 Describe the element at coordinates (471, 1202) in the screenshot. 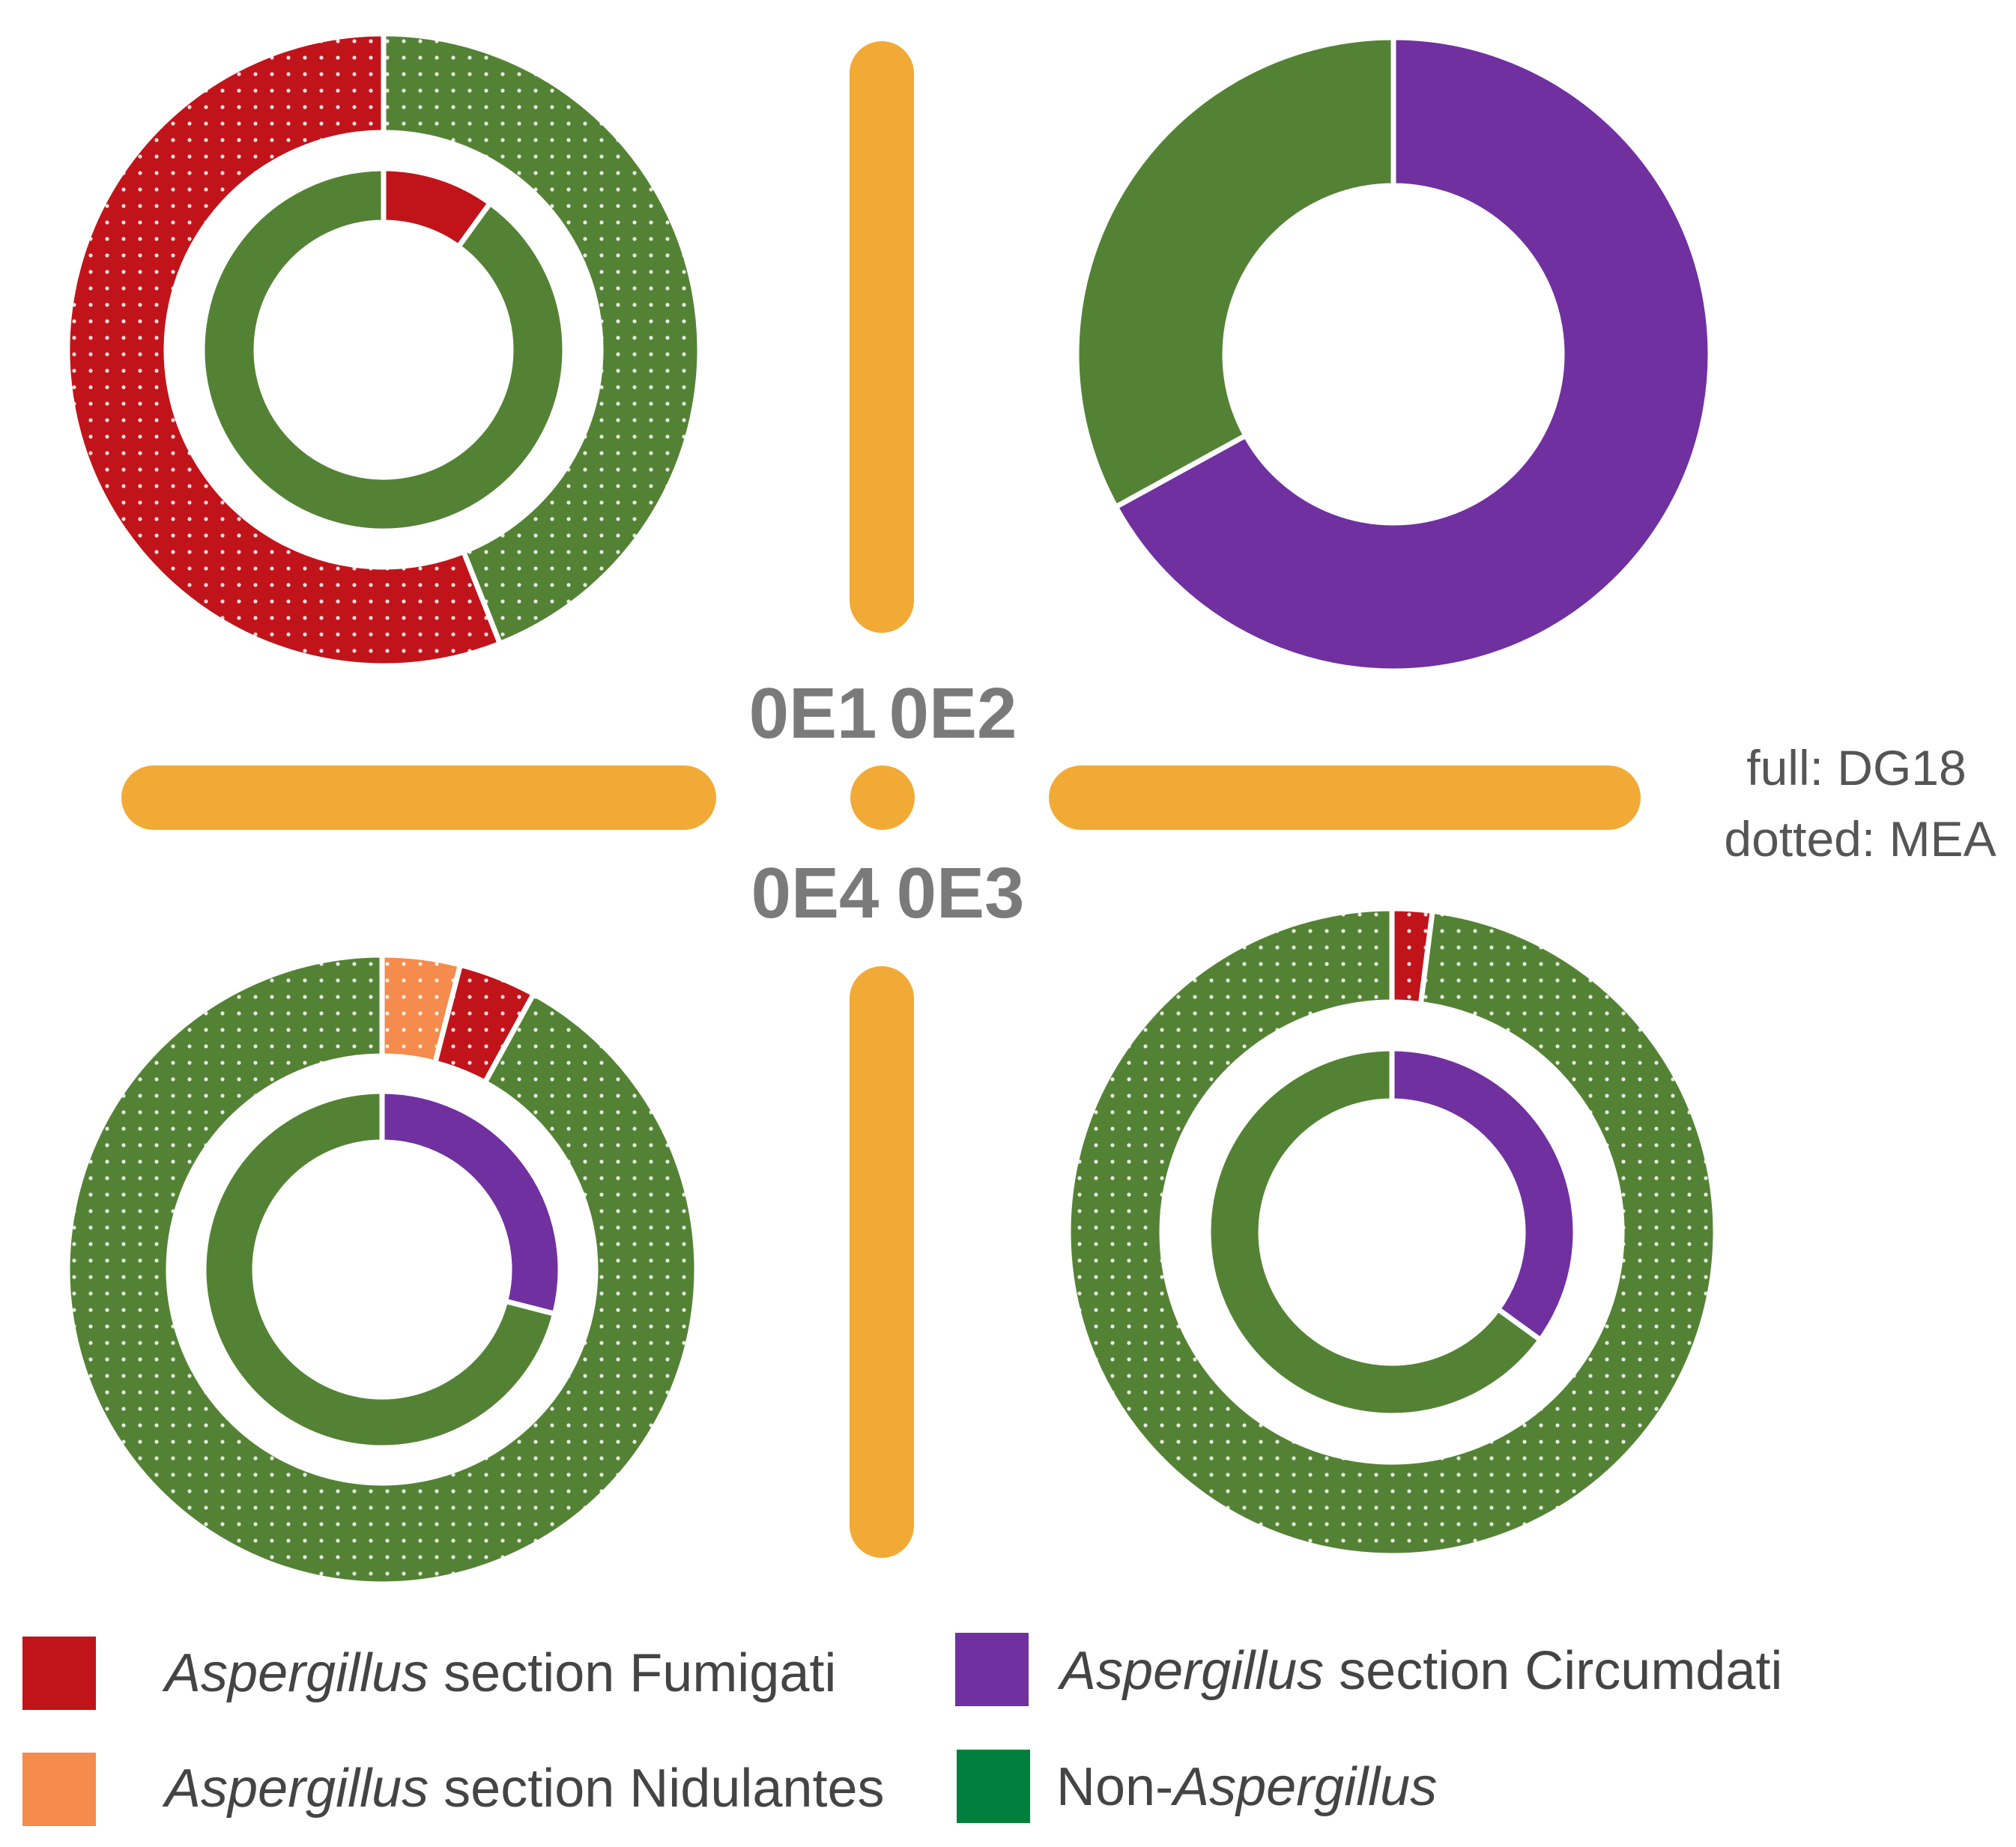

I see `donut-slice-0e4-dg18-circumdati` at that location.